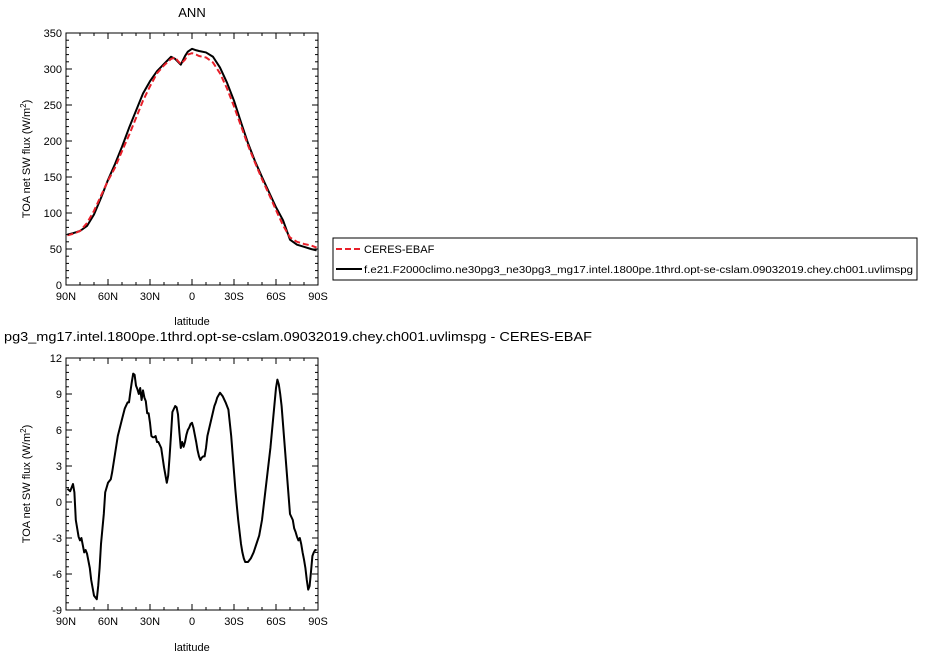 The width and height of the screenshot is (925, 657). I want to click on top-y-tick-label: 50, so click(56, 250).